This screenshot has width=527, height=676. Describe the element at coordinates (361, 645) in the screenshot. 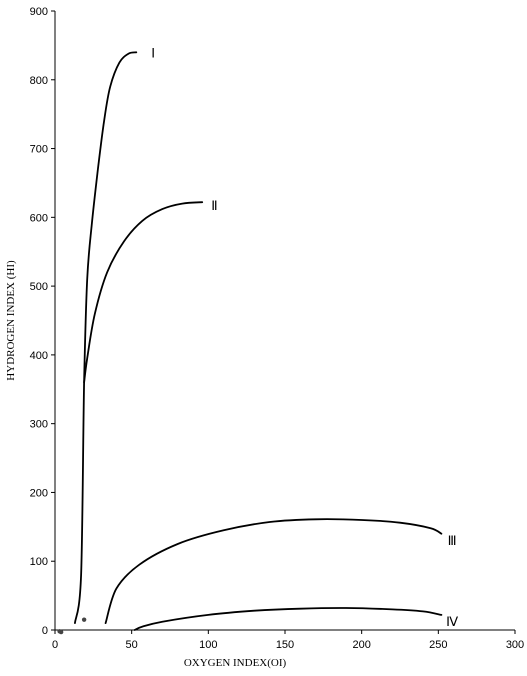

I see `x-tick-label: 200` at that location.